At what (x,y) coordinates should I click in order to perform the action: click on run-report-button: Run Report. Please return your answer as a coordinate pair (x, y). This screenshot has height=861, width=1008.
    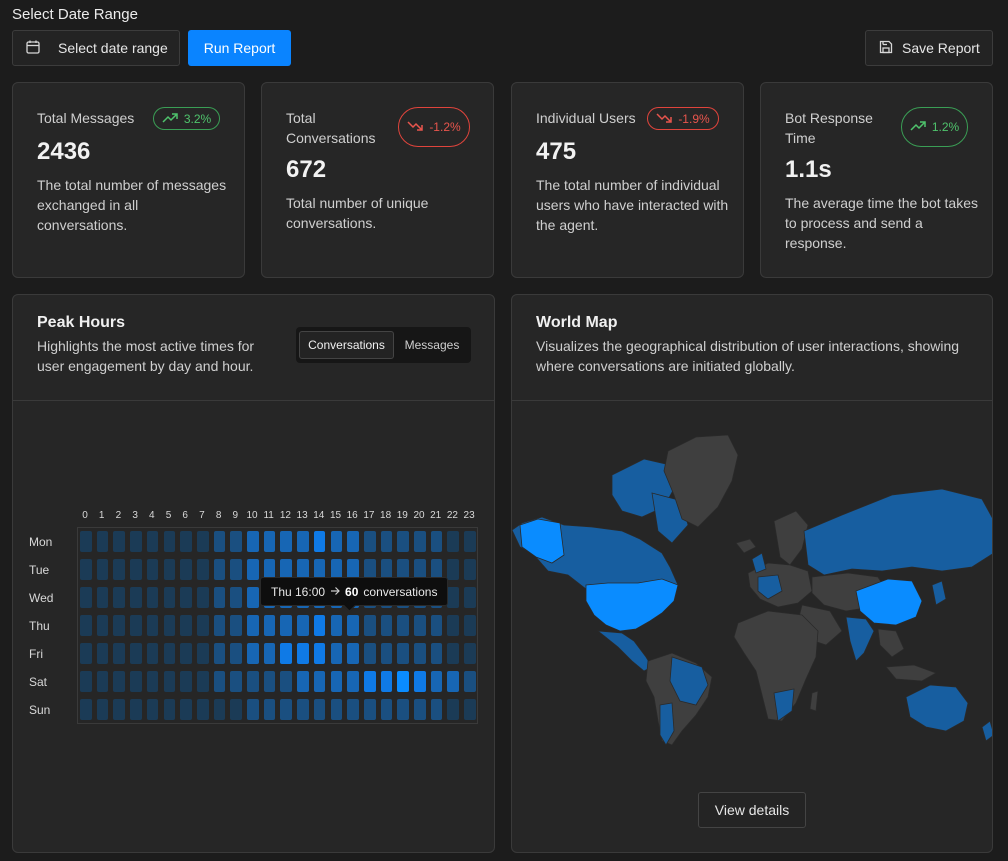
    Looking at the image, I should click on (239, 48).